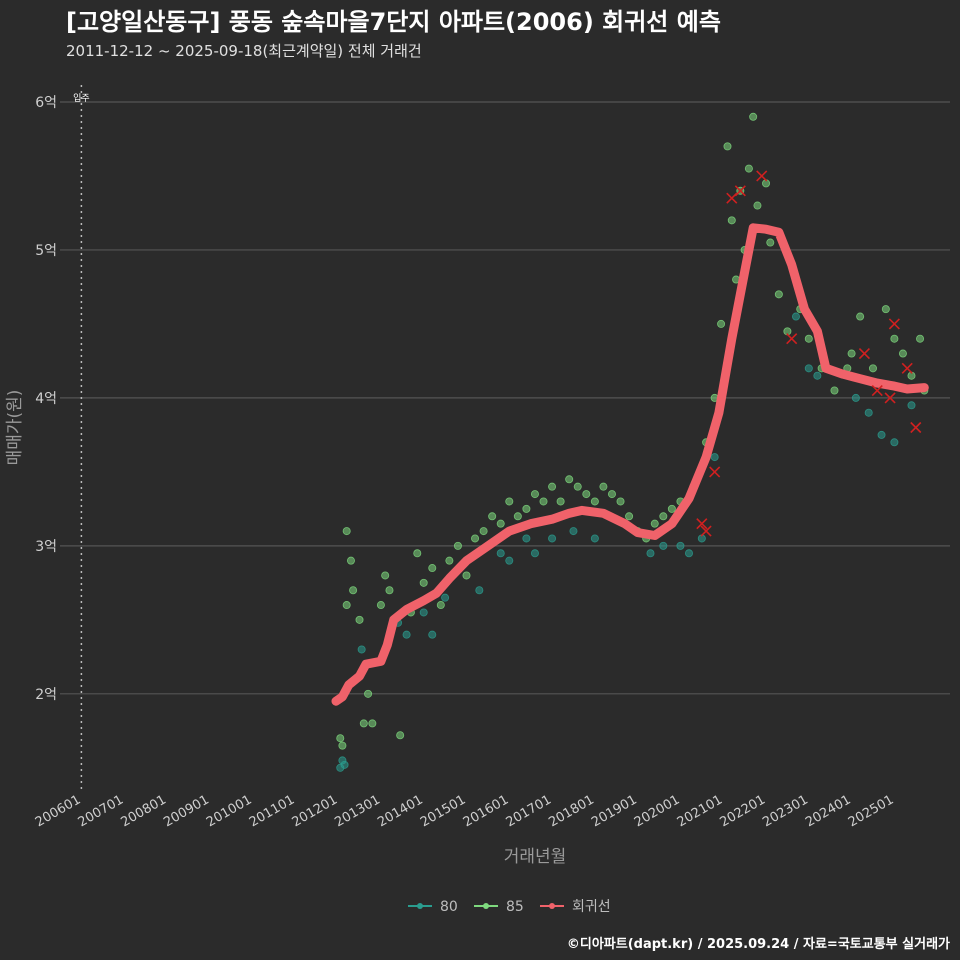 This screenshot has width=960, height=960. What do you see at coordinates (515, 907) in the screenshot?
I see `legend-label: 85` at bounding box center [515, 907].